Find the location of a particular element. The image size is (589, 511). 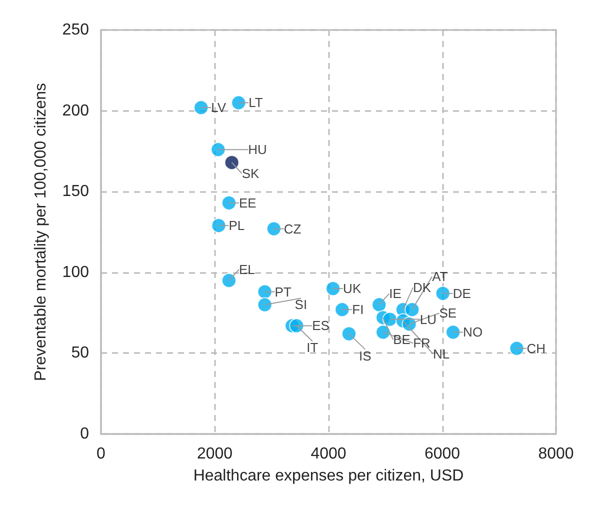

annotation: UK is located at coordinates (352, 288).